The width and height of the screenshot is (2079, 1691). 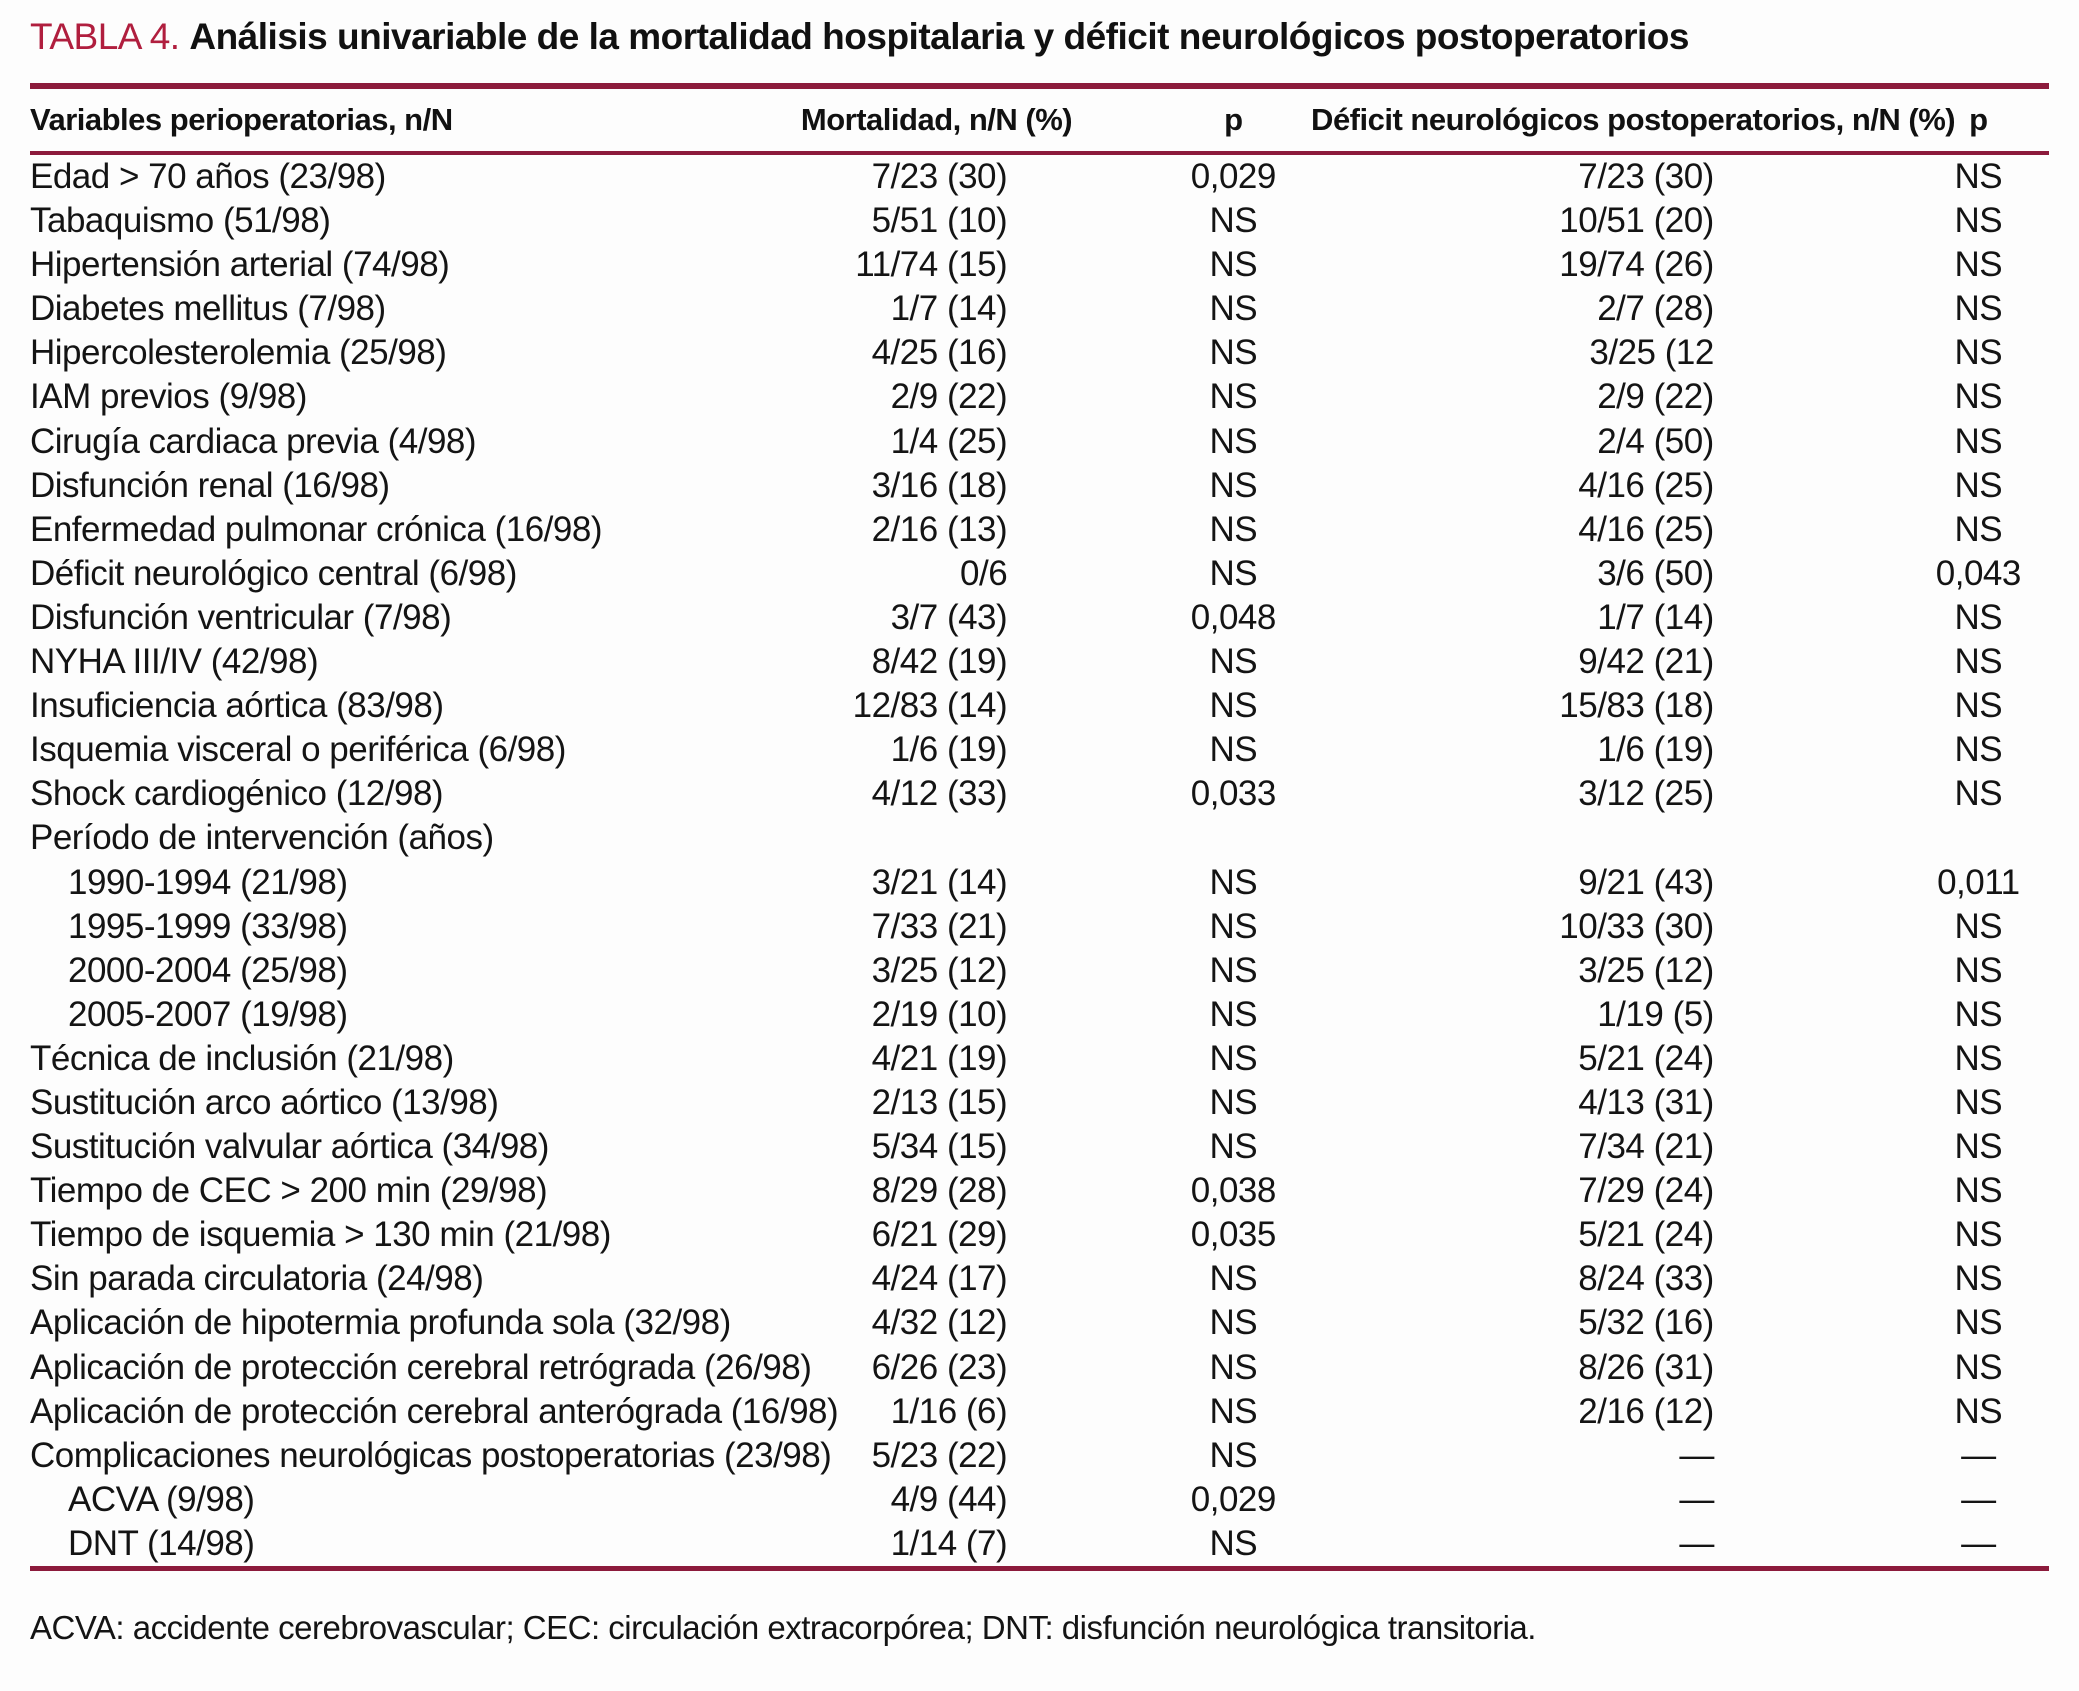 I want to click on cell-variable: Disfunción renal (16/98), so click(x=210, y=485).